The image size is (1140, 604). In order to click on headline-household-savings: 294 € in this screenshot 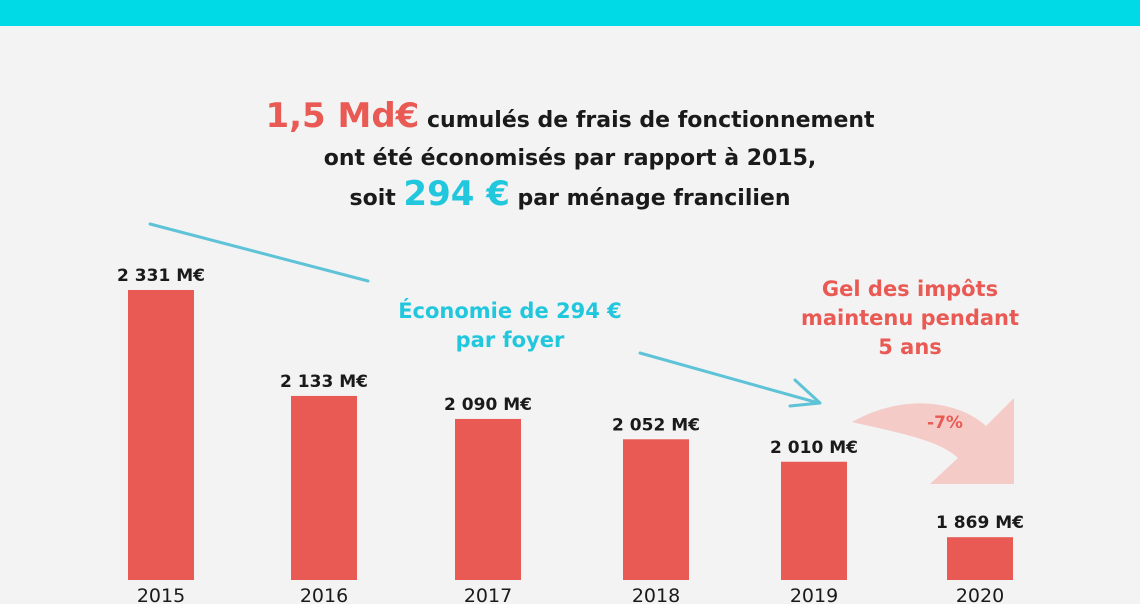, I will do `click(456, 194)`.